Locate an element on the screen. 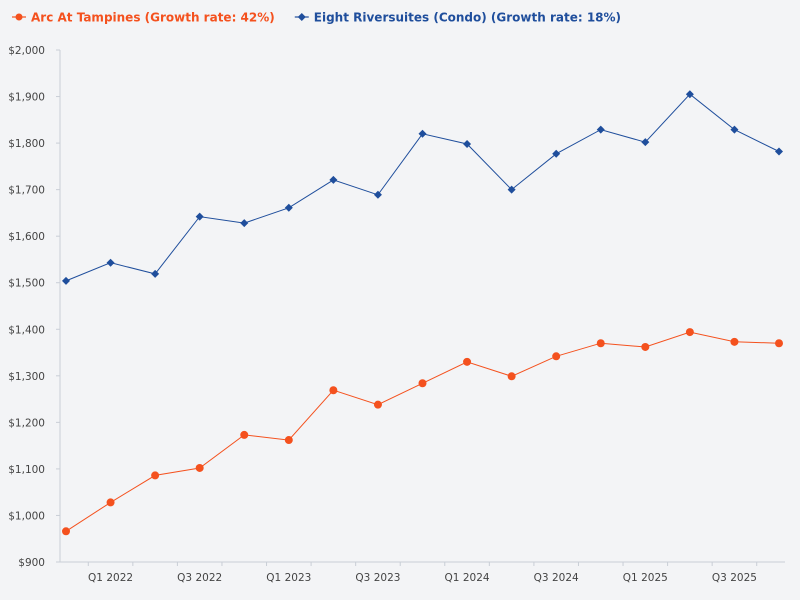 Image resolution: width=800 pixels, height=600 pixels. y-tick-label: $1,200 is located at coordinates (26, 423).